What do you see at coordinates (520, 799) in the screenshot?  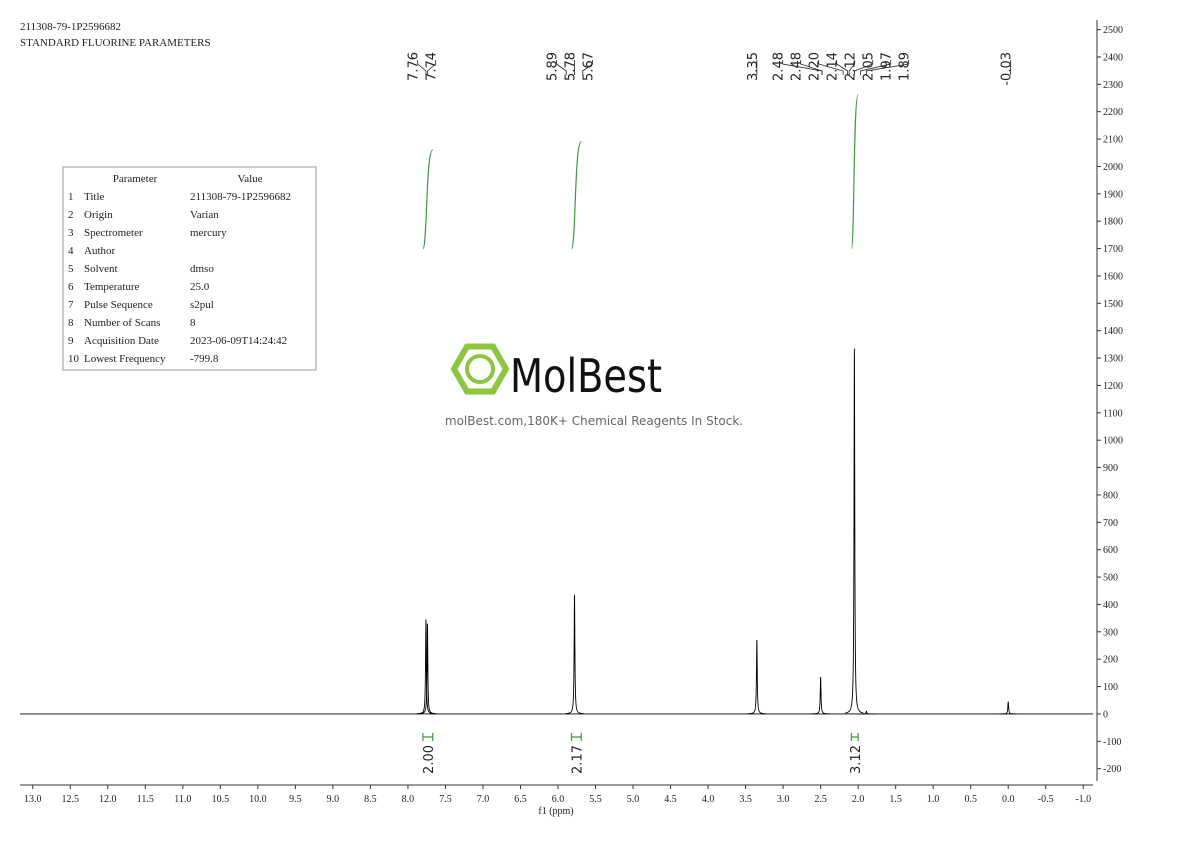 I see `x-tick-label: 6.5` at bounding box center [520, 799].